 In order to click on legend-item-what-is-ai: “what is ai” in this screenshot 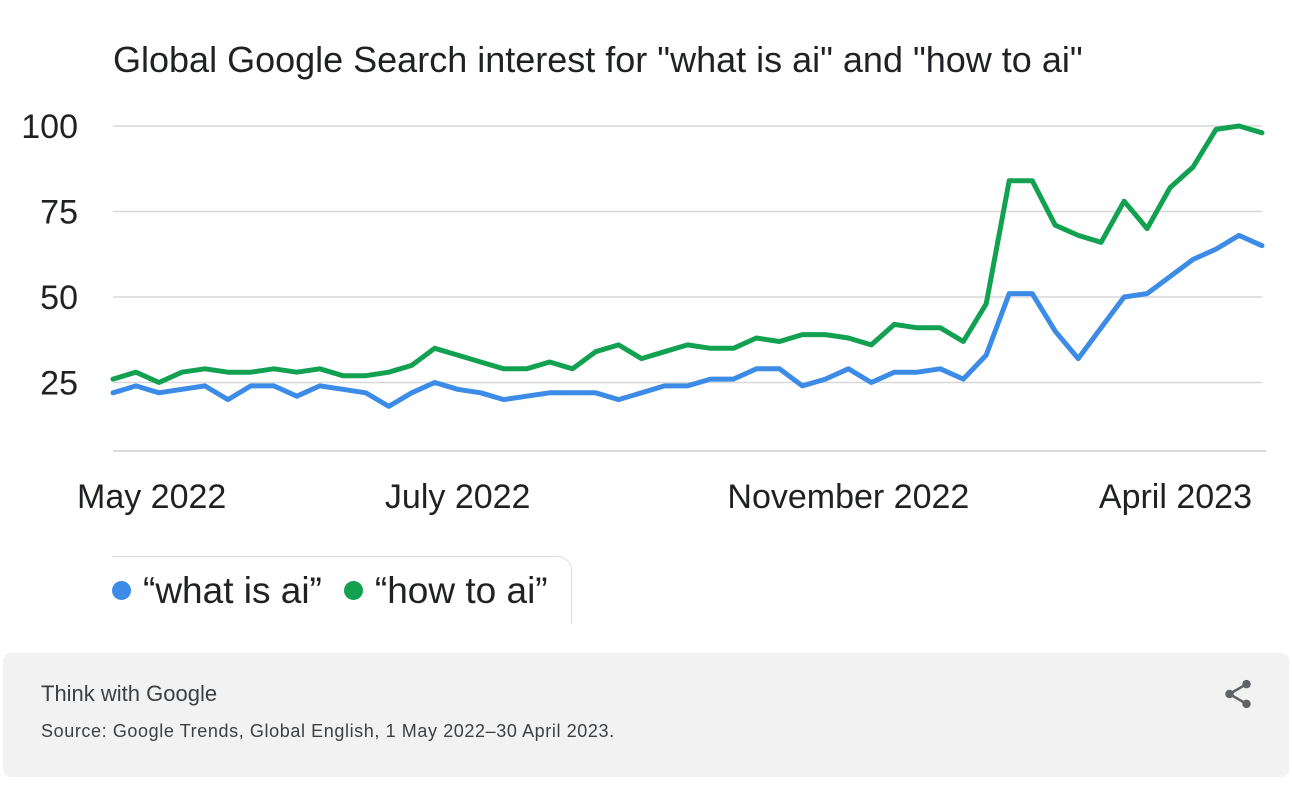, I will do `click(217, 591)`.